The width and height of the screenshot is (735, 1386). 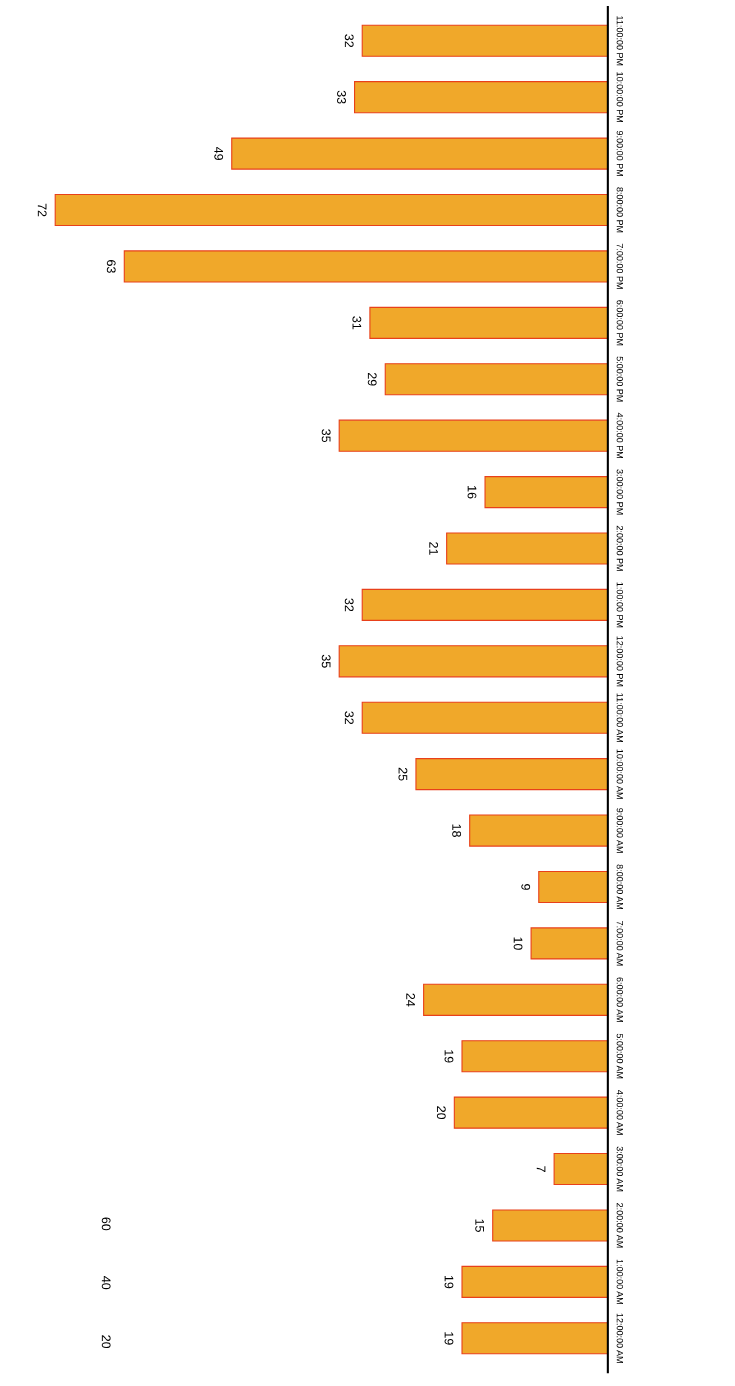 What do you see at coordinates (111, 266) in the screenshot?
I see `data-label: 63` at bounding box center [111, 266].